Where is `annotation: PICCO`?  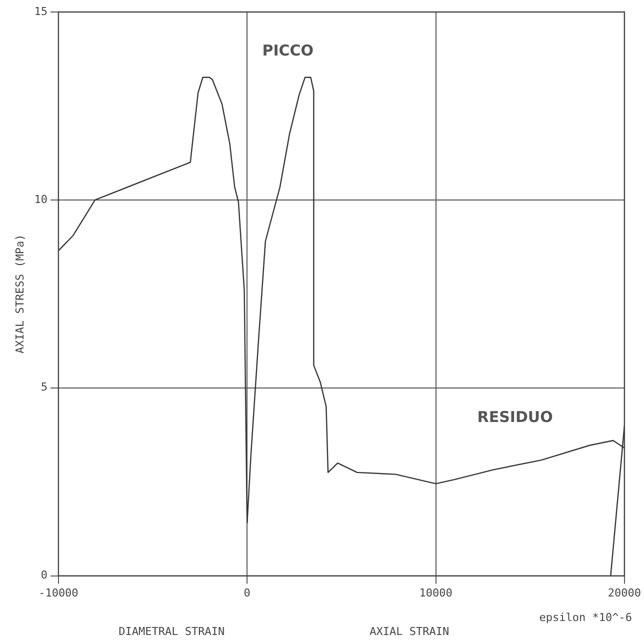 annotation: PICCO is located at coordinates (288, 50).